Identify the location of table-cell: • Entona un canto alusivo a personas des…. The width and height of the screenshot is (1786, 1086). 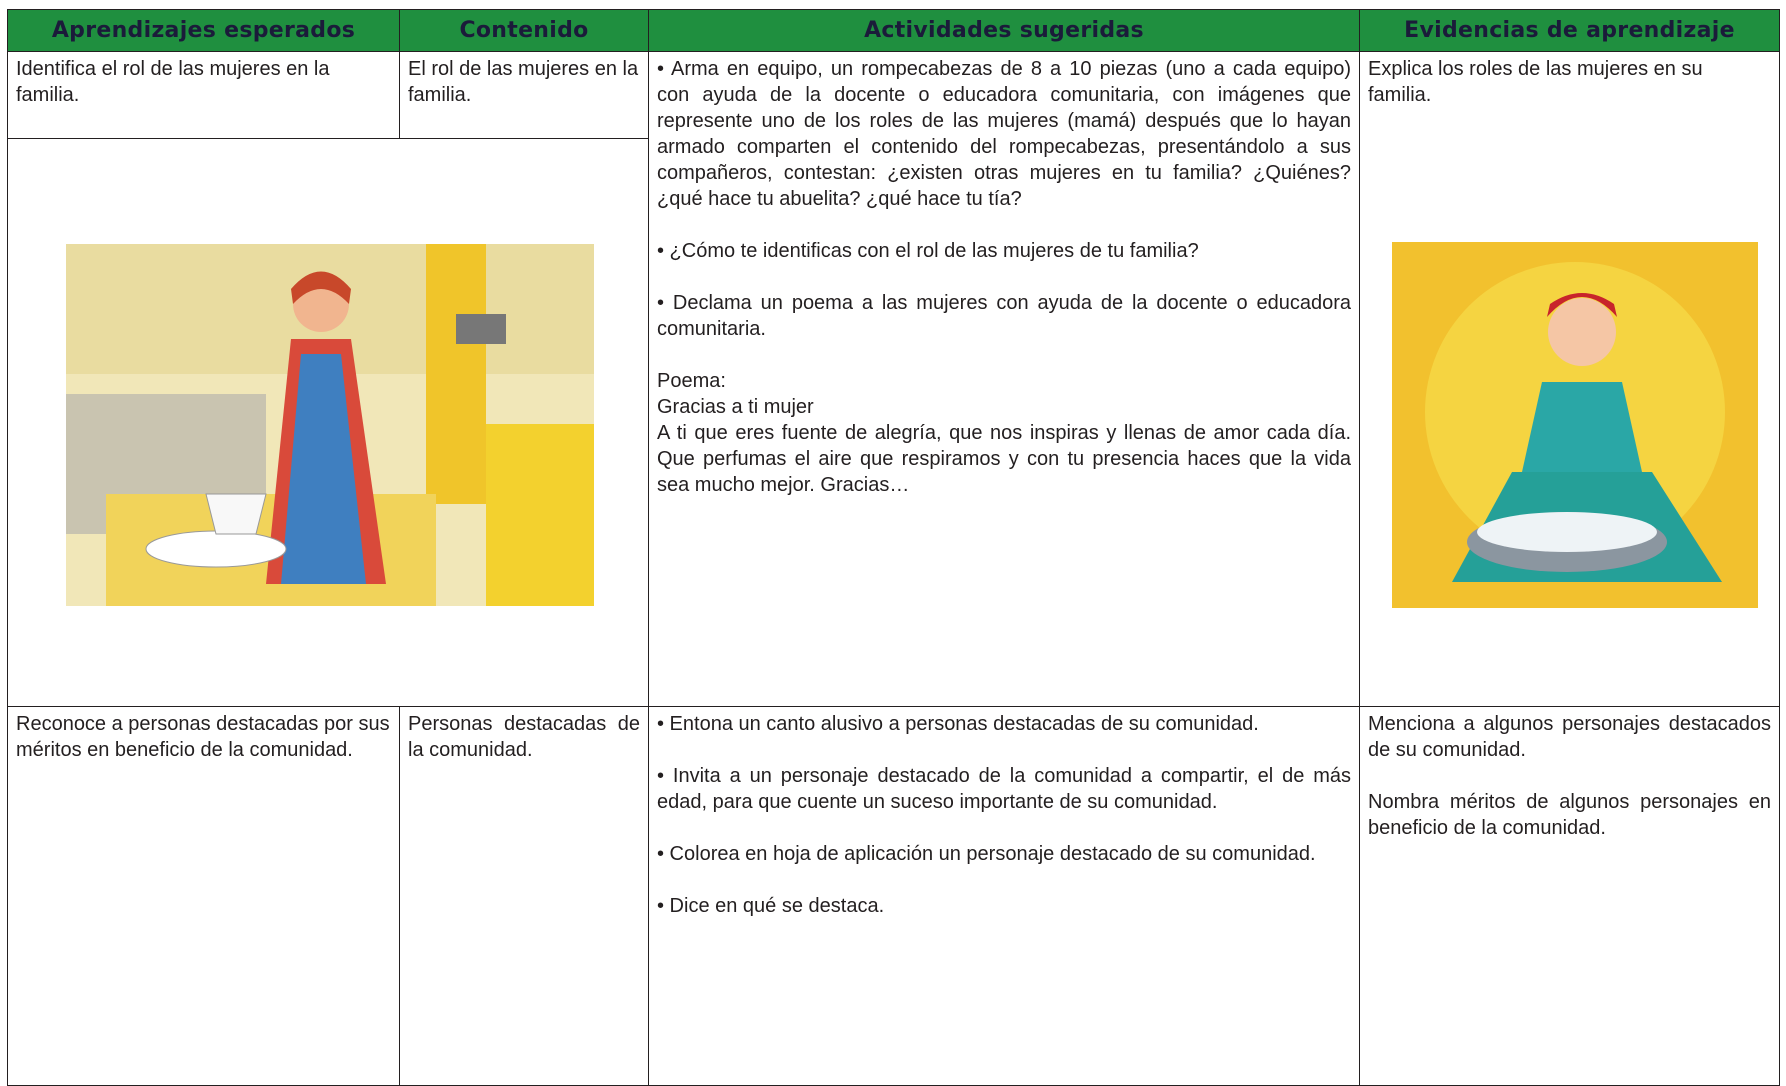
(1004, 896).